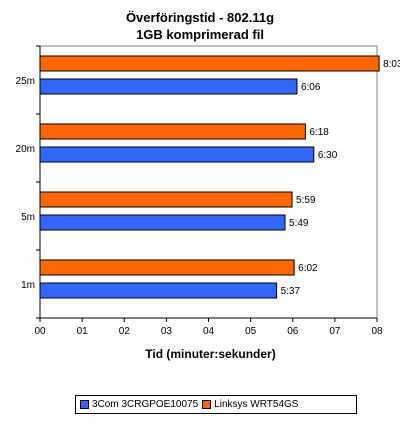  What do you see at coordinates (84, 404) in the screenshot?
I see `legend-swatch-3com` at bounding box center [84, 404].